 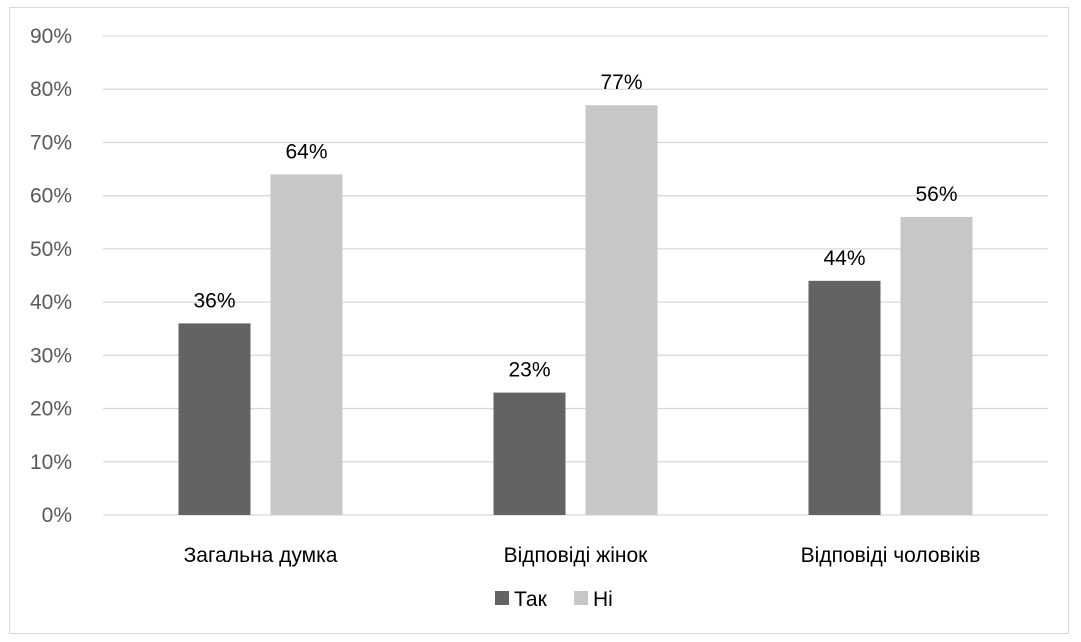 I want to click on y-tick-label: 10%, so click(x=51, y=462).